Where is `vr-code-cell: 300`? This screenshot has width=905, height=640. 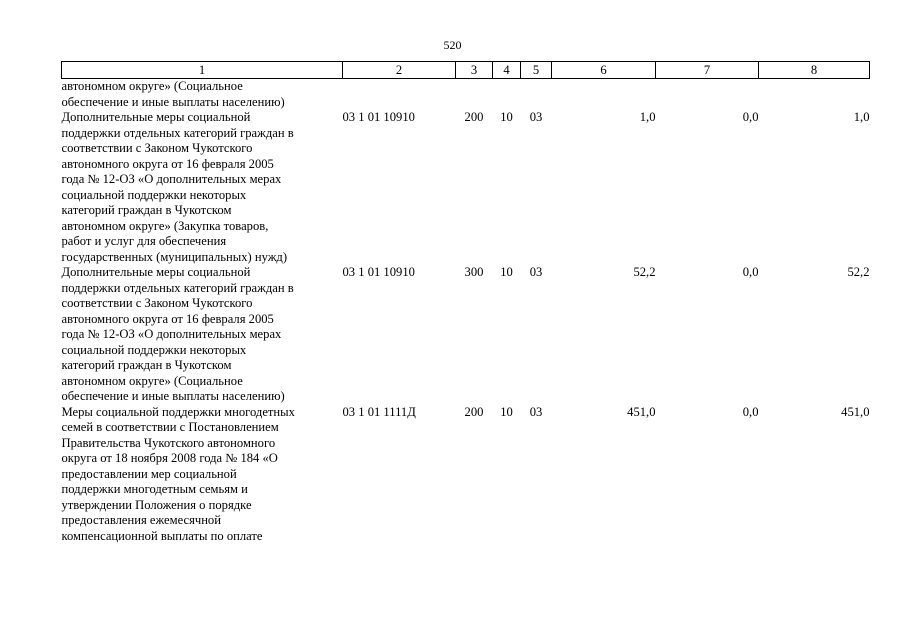
vr-code-cell: 300 is located at coordinates (474, 272).